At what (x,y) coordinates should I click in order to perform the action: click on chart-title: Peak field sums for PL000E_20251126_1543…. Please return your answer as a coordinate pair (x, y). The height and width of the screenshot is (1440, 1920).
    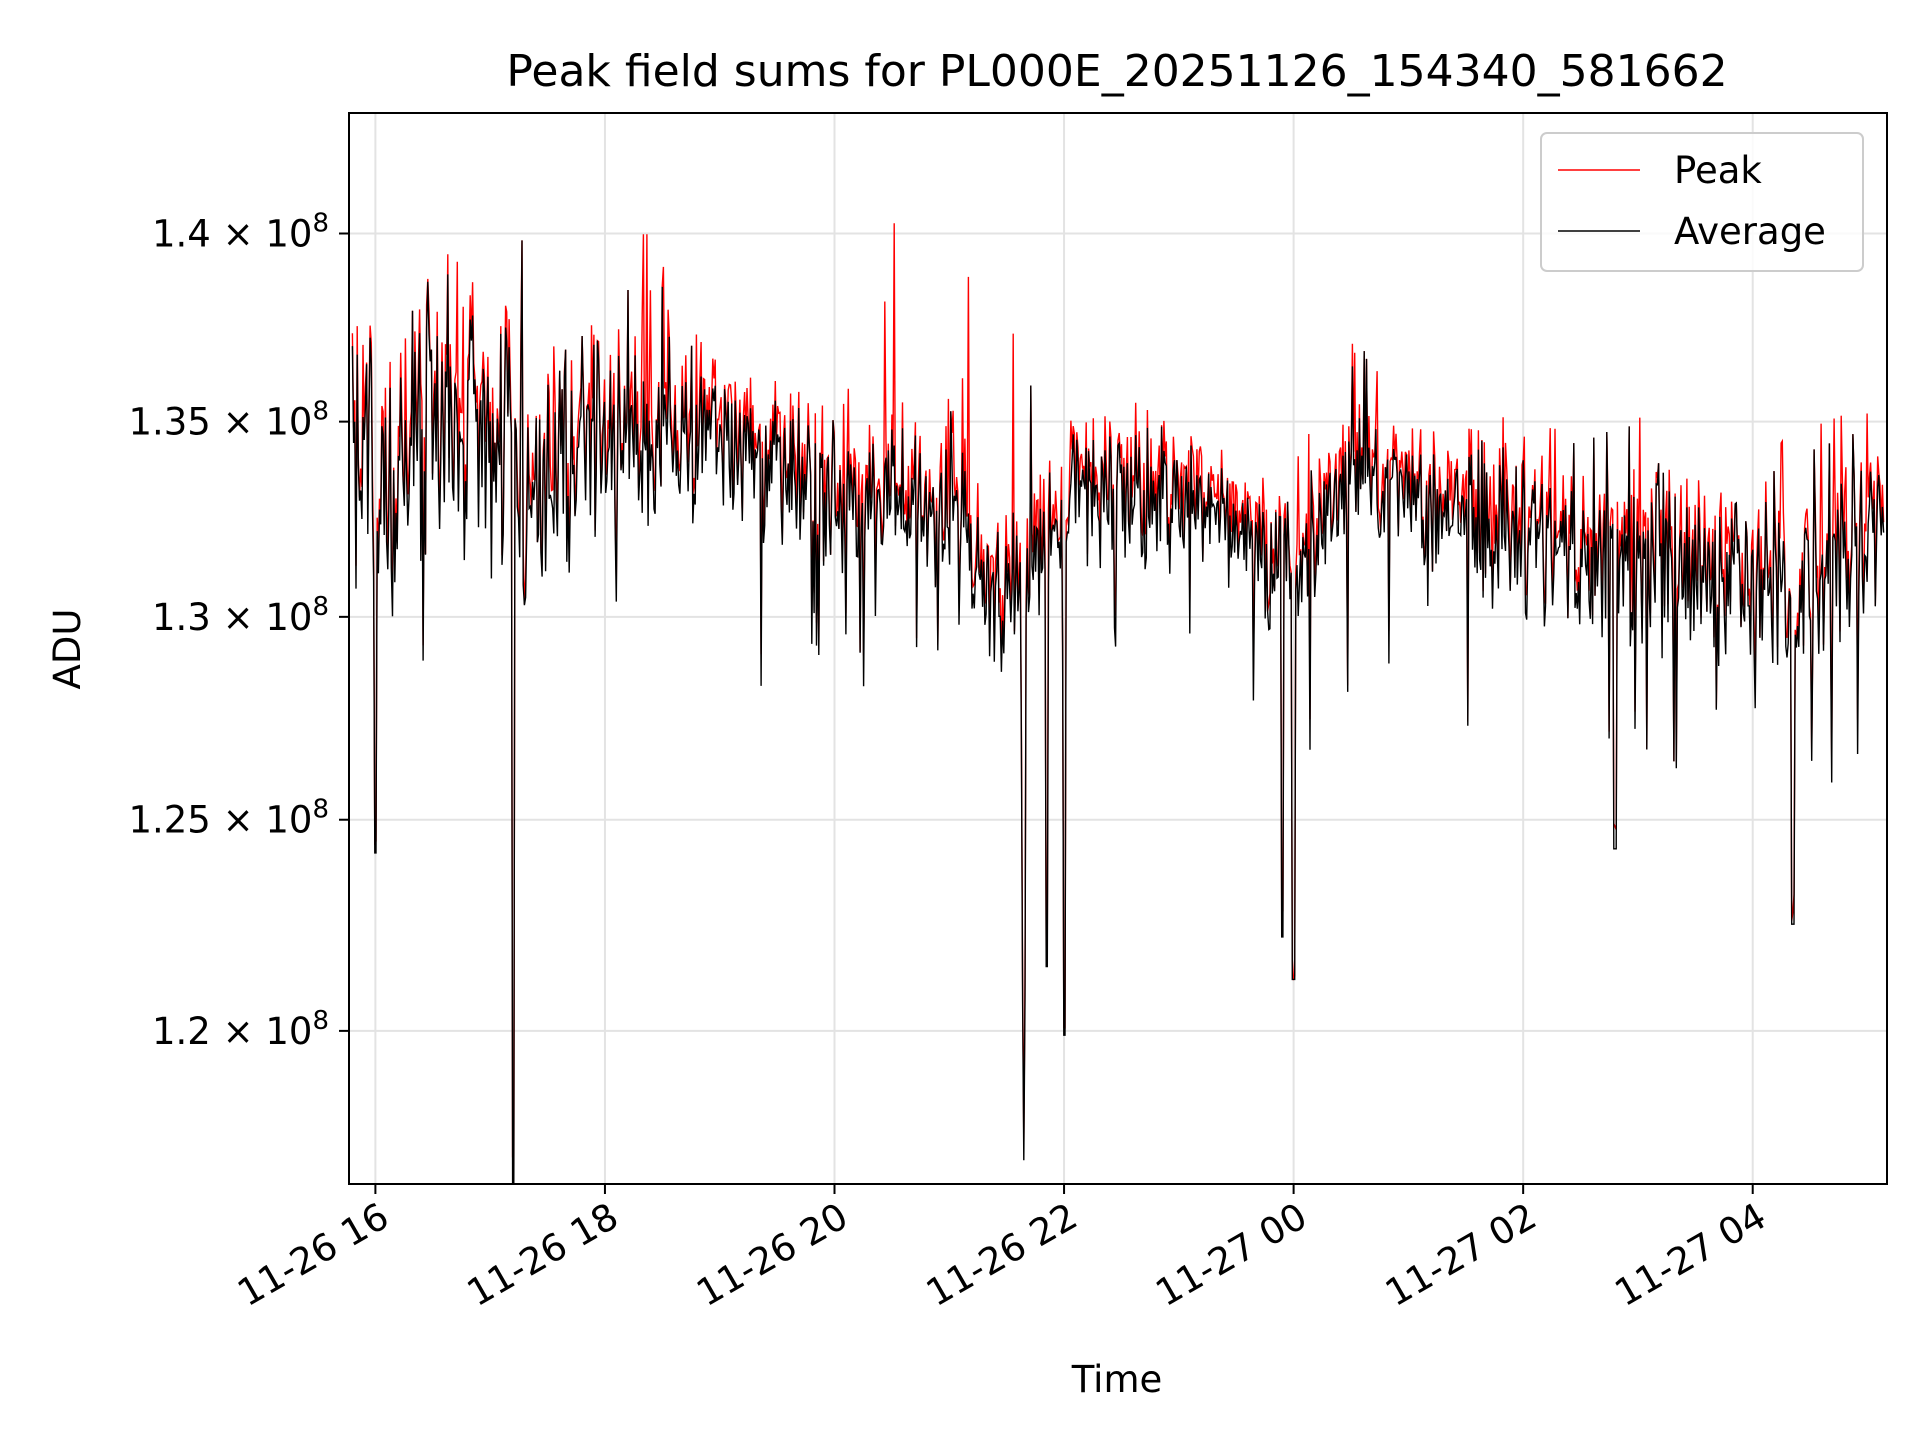
    Looking at the image, I should click on (1116, 71).